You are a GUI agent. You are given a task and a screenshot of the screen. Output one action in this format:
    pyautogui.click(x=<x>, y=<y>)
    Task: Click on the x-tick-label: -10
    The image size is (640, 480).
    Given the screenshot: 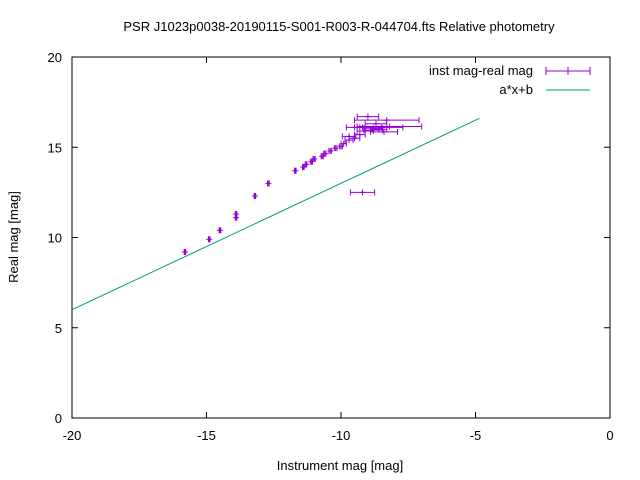 What is the action you would take?
    pyautogui.click(x=341, y=435)
    